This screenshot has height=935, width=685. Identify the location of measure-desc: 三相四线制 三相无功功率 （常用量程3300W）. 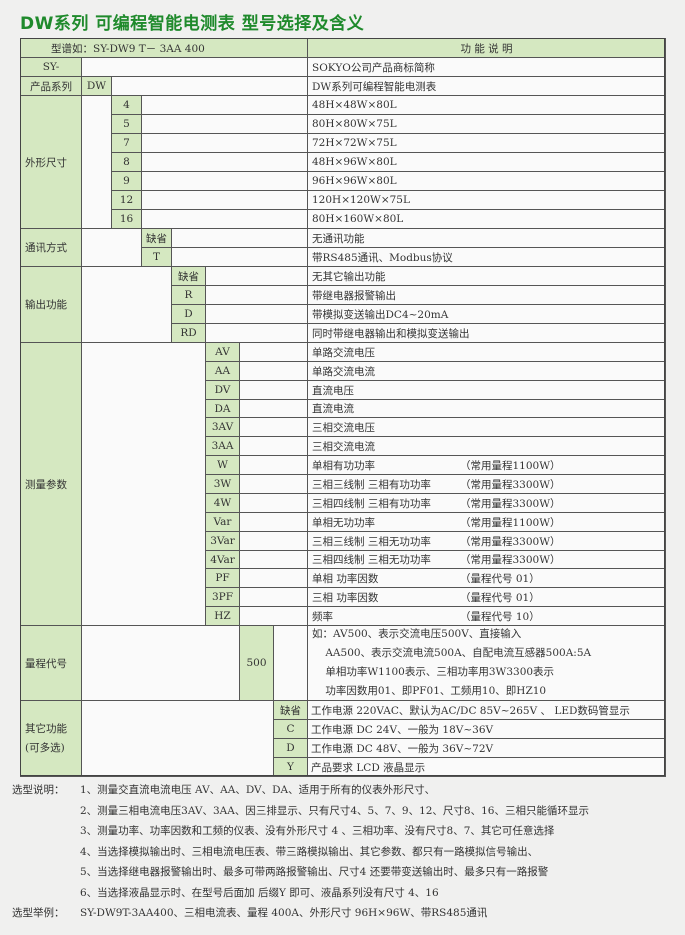
(486, 559).